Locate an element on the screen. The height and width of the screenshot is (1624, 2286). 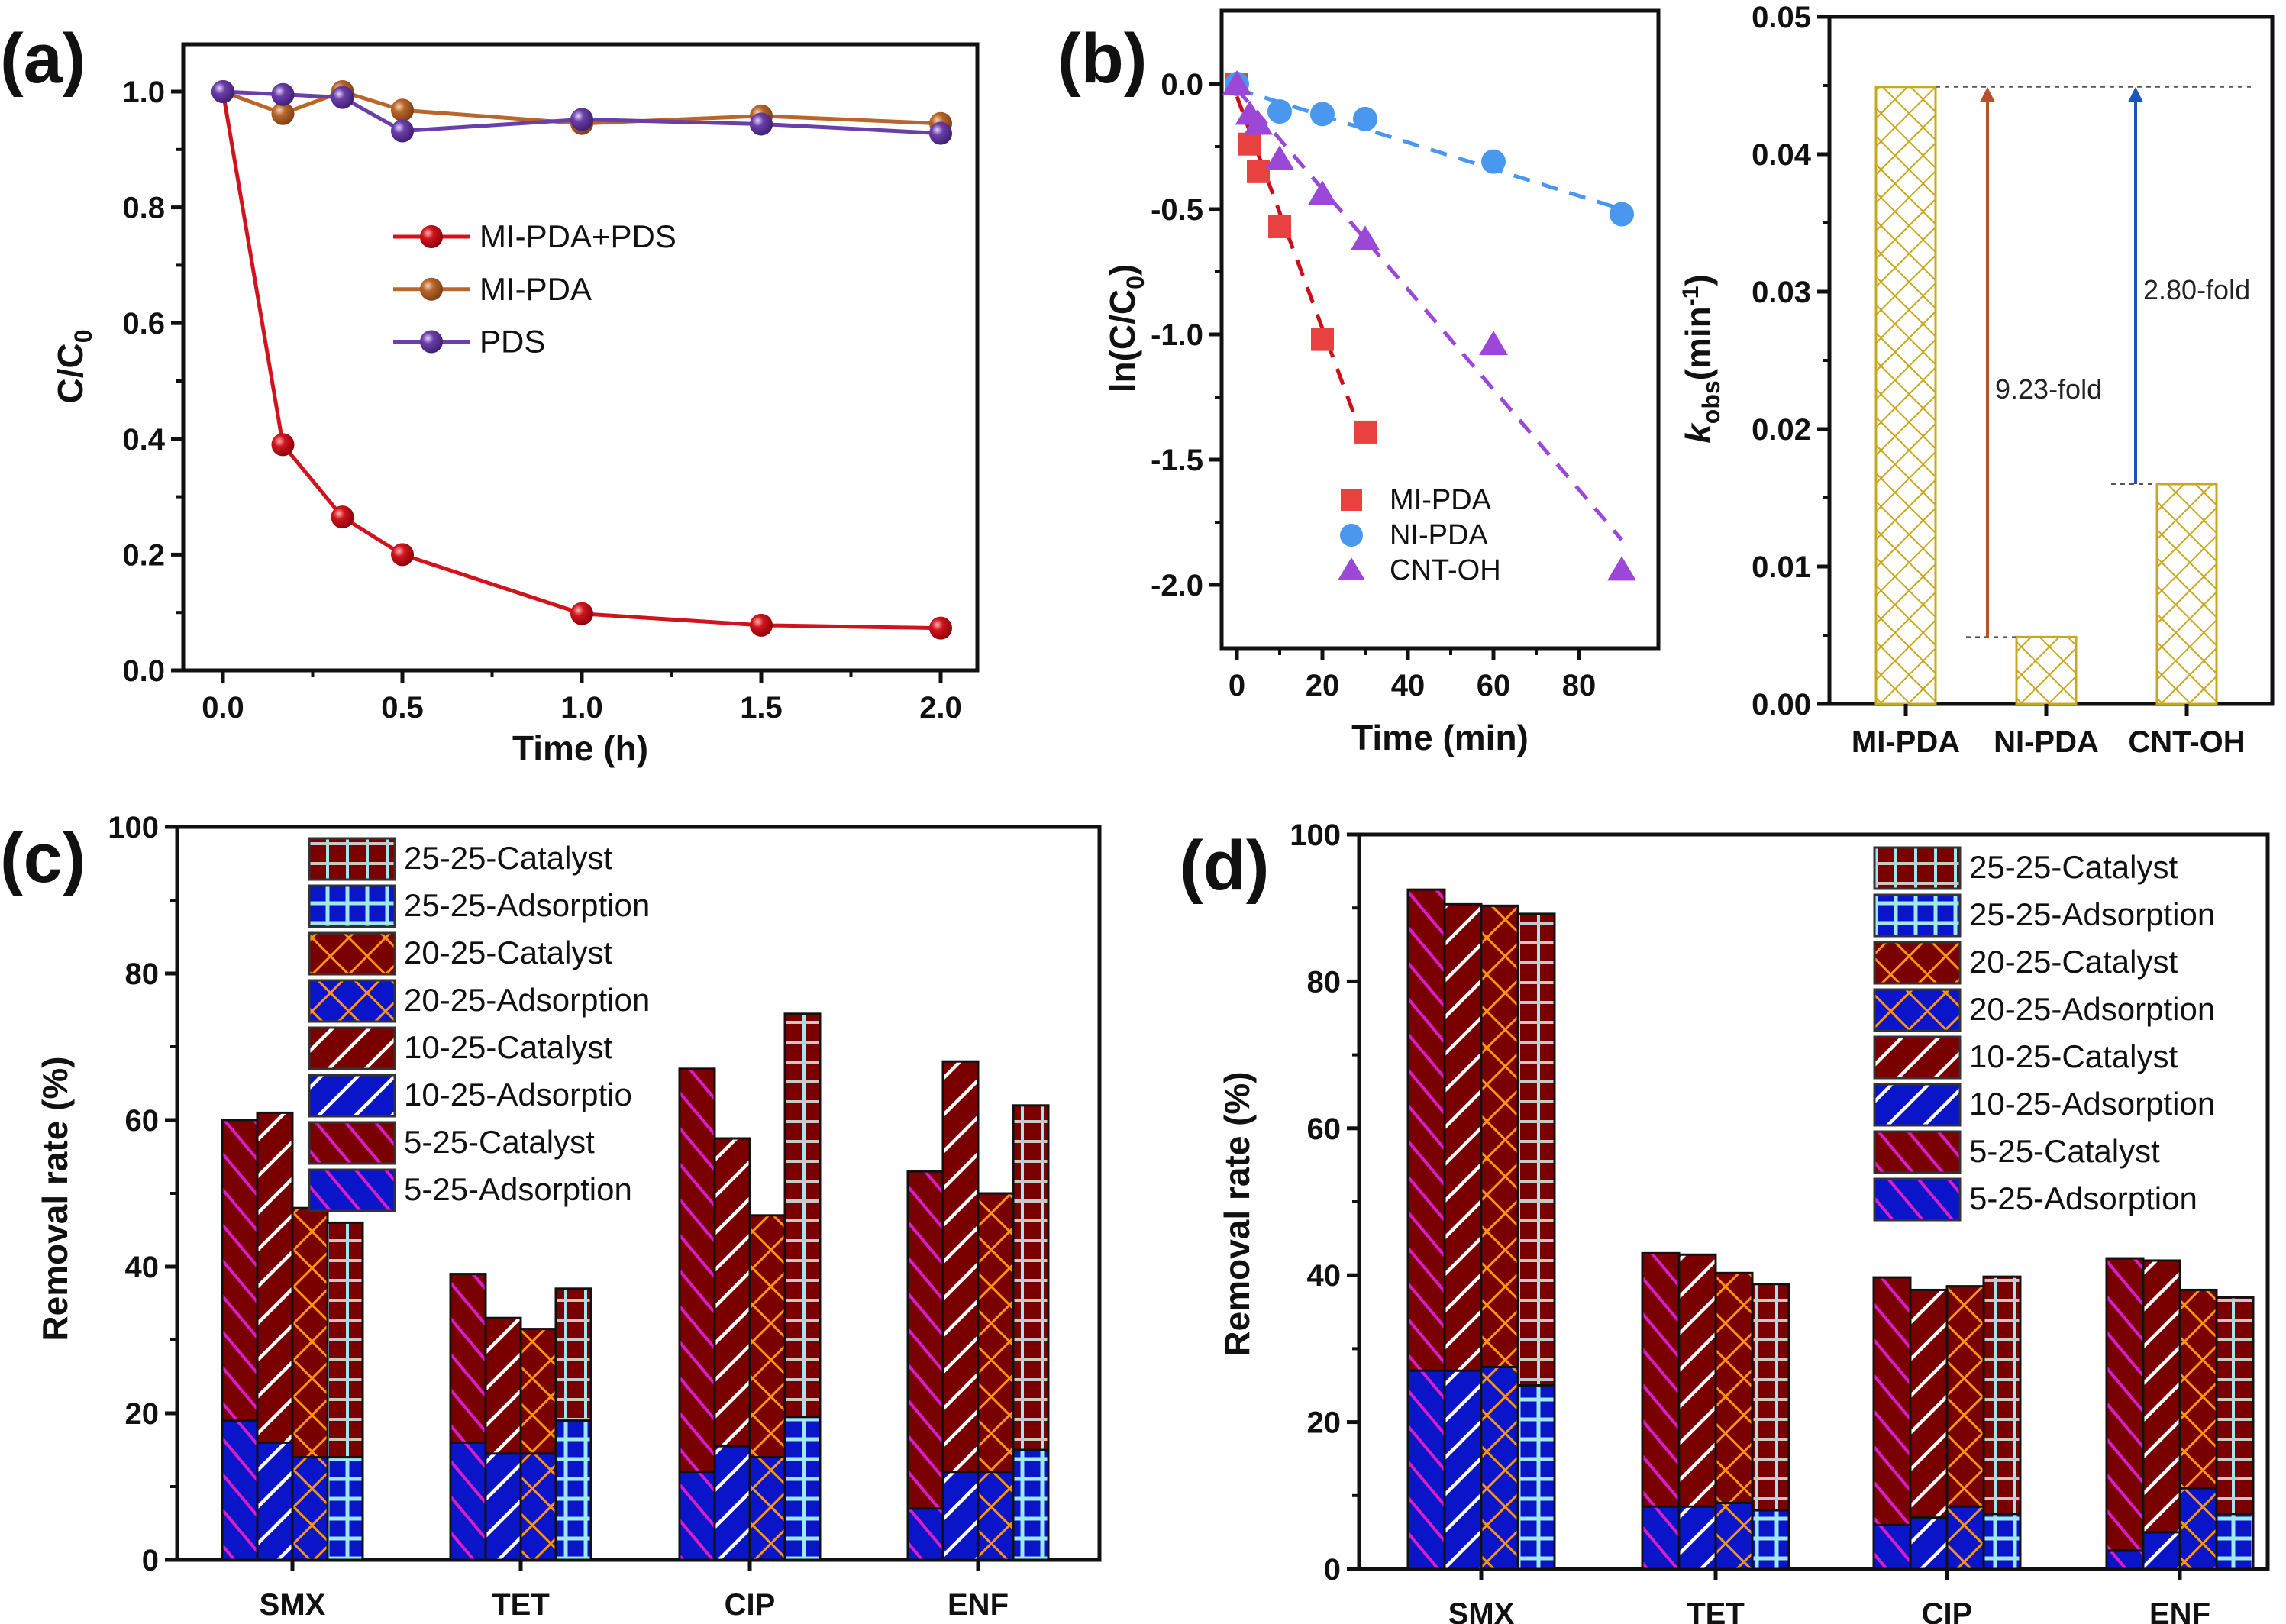
bar-cnt-oh is located at coordinates (2186, 594).